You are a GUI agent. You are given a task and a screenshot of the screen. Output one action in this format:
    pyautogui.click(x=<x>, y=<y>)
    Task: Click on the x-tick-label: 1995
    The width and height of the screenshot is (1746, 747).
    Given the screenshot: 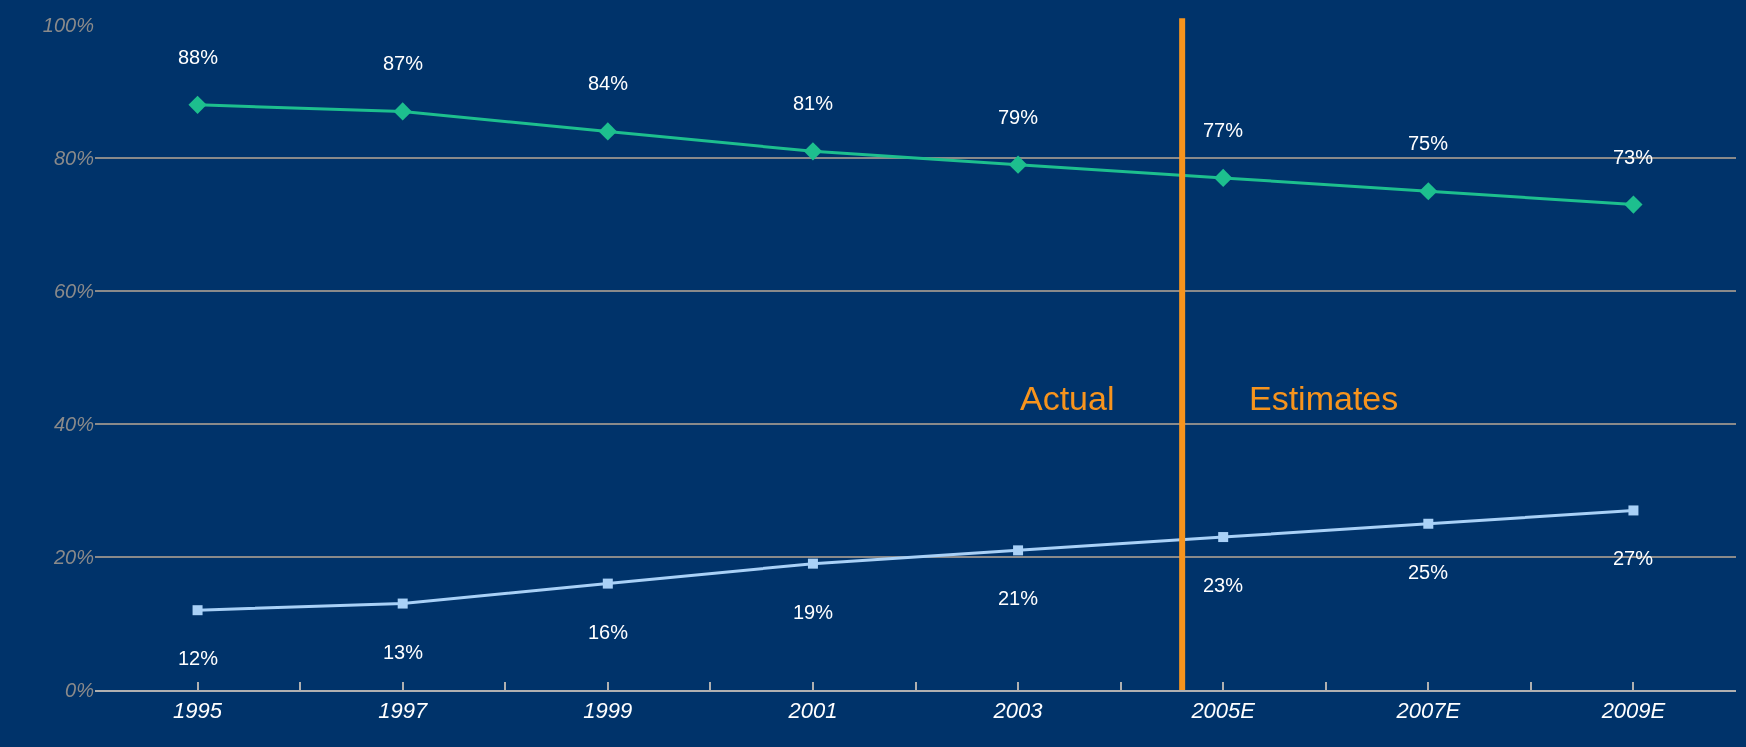 What is the action you would take?
    pyautogui.click(x=198, y=711)
    